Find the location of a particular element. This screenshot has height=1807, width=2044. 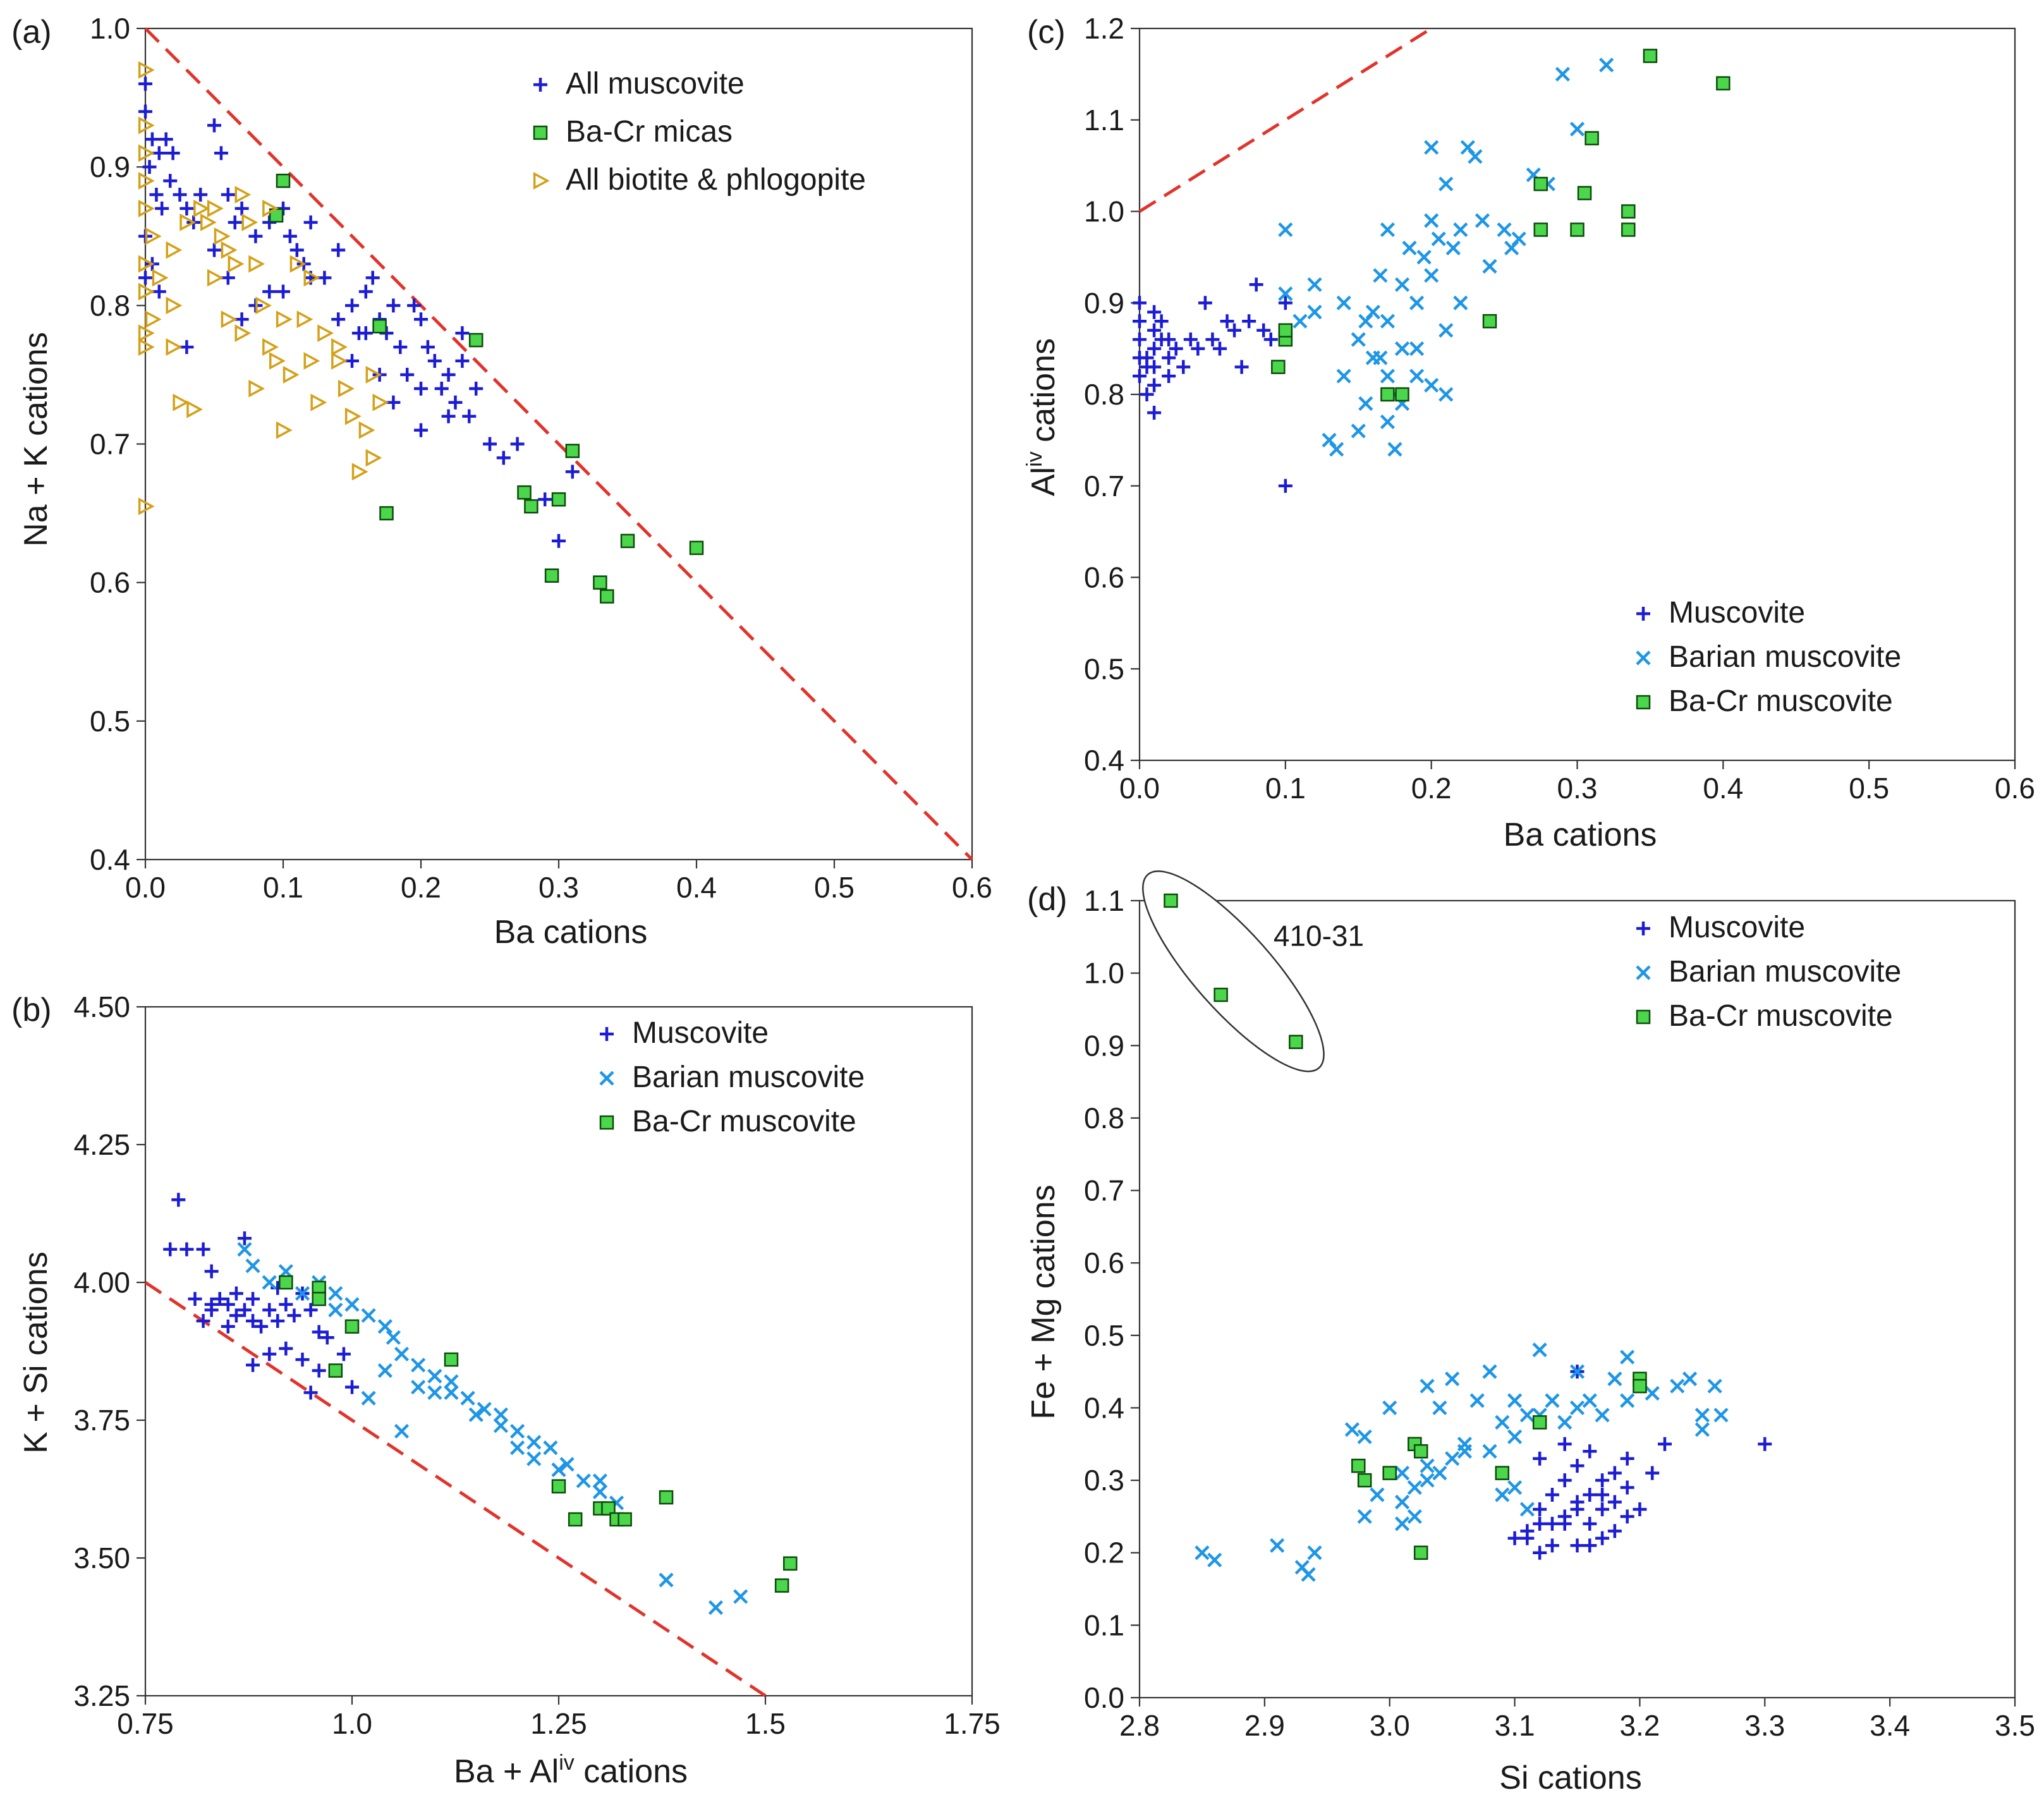

x-tick-label: 0.5 is located at coordinates (1869, 788).